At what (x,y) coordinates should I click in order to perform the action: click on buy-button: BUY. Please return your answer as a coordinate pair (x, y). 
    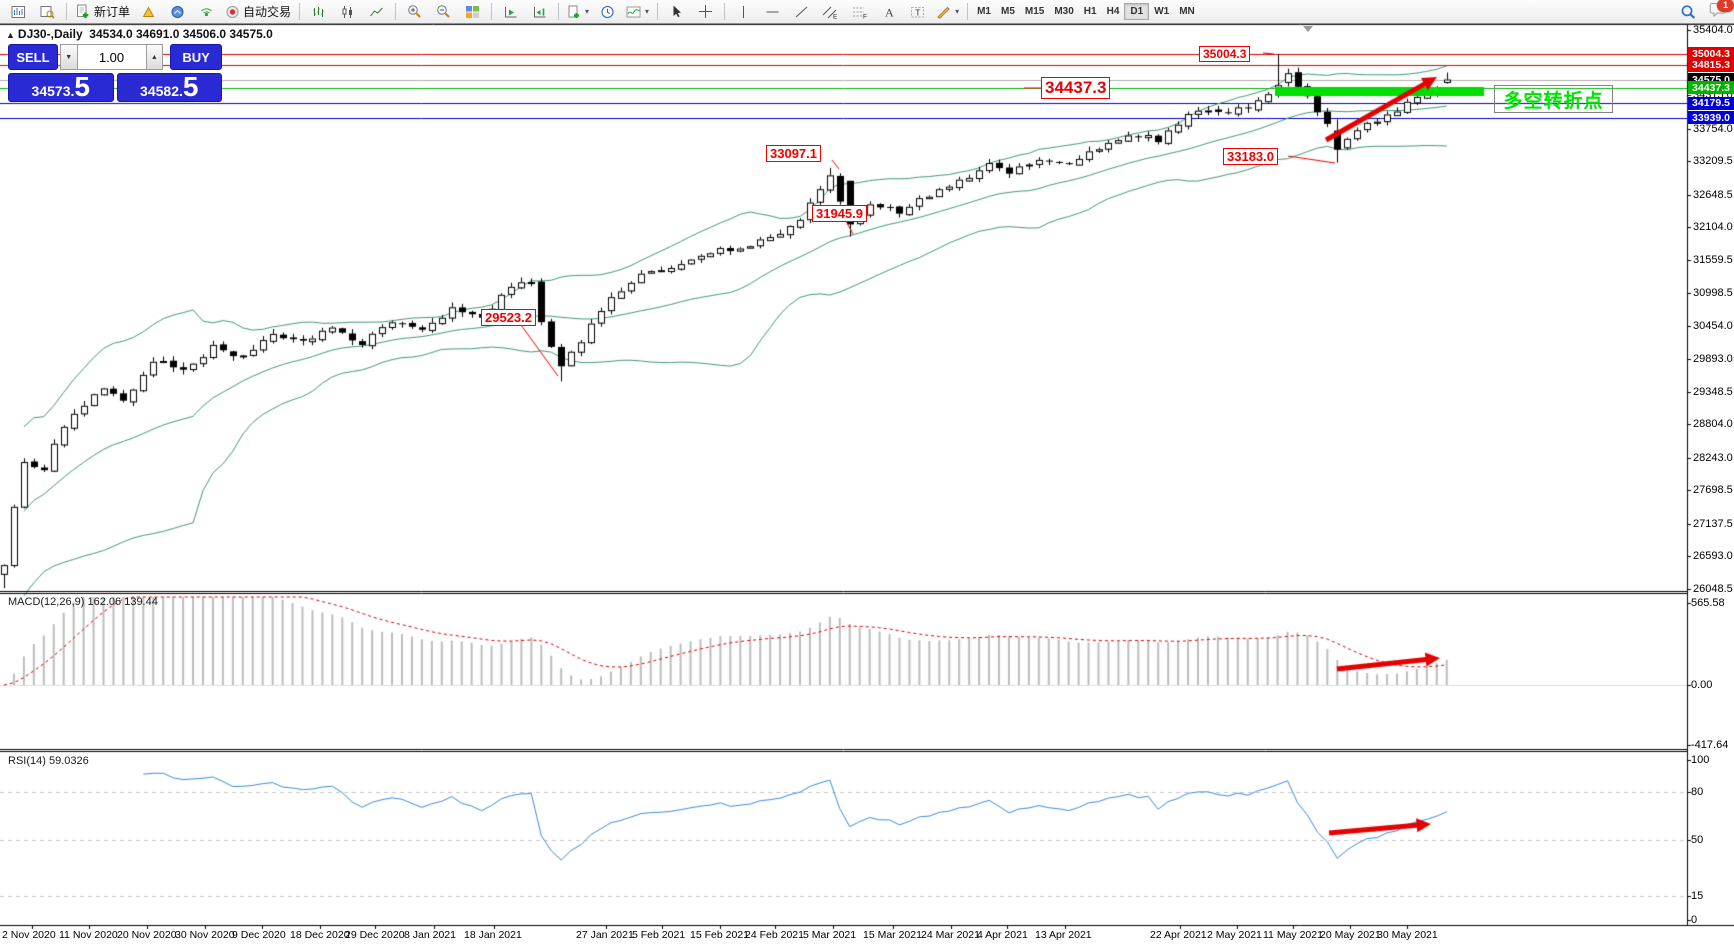
    Looking at the image, I should click on (196, 57).